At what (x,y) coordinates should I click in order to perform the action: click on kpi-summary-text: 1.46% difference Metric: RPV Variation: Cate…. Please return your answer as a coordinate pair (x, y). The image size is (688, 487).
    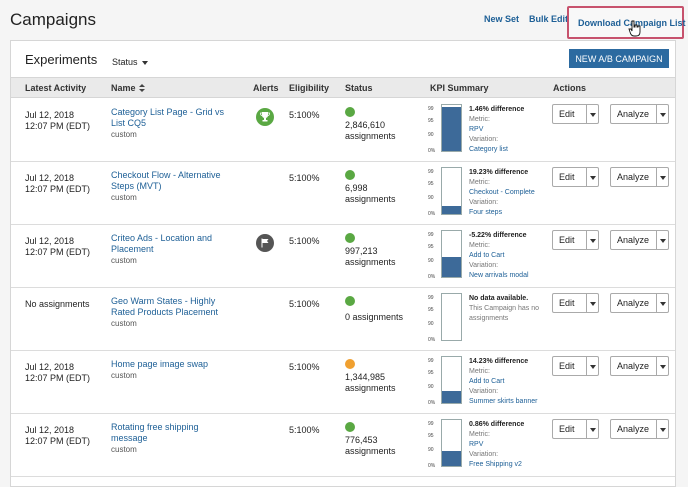
    Looking at the image, I should click on (513, 130).